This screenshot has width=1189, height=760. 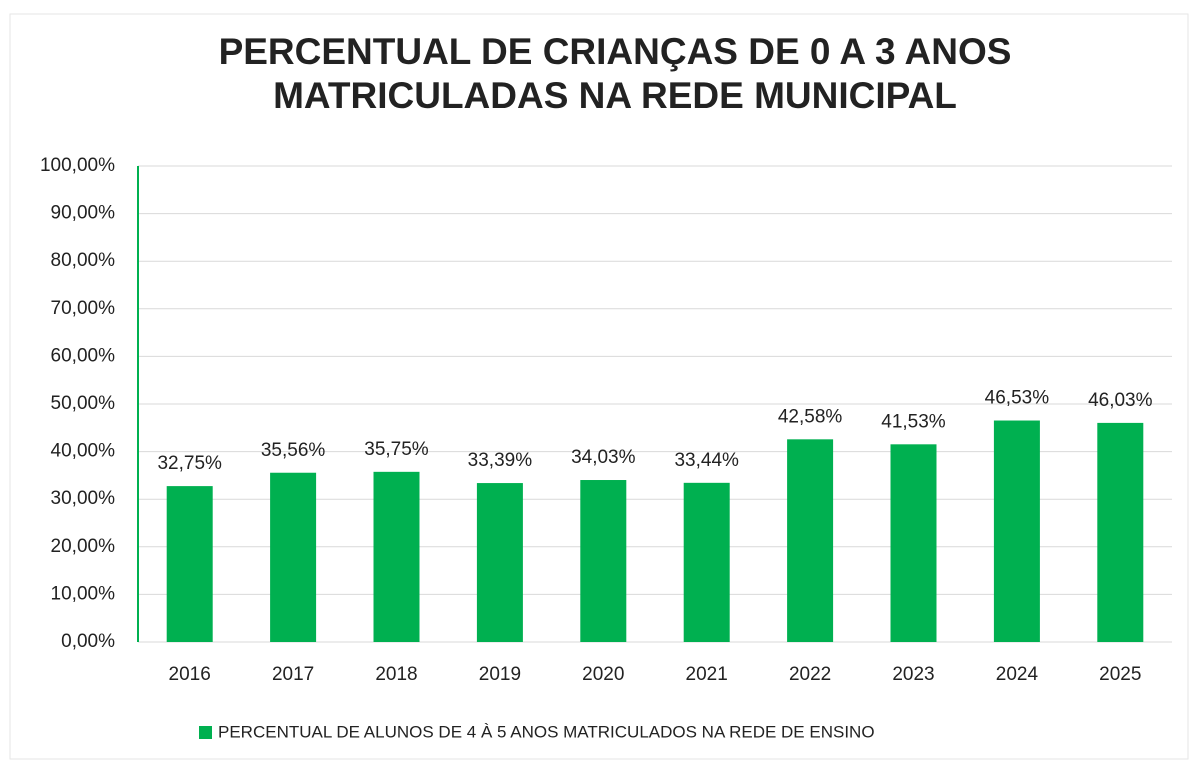 What do you see at coordinates (603, 457) in the screenshot?
I see `data-label: 34,03%` at bounding box center [603, 457].